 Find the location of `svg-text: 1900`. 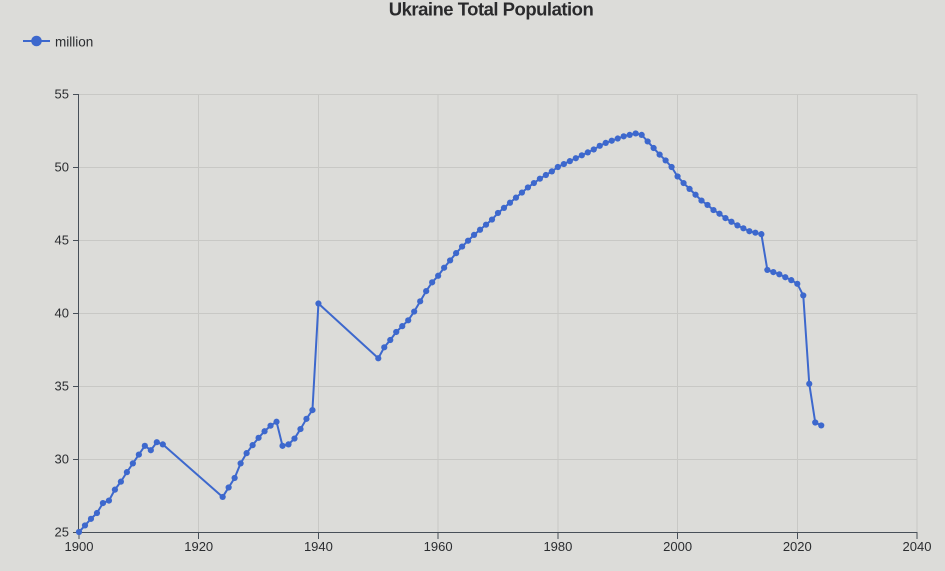

svg-text: 1900 is located at coordinates (79, 546).